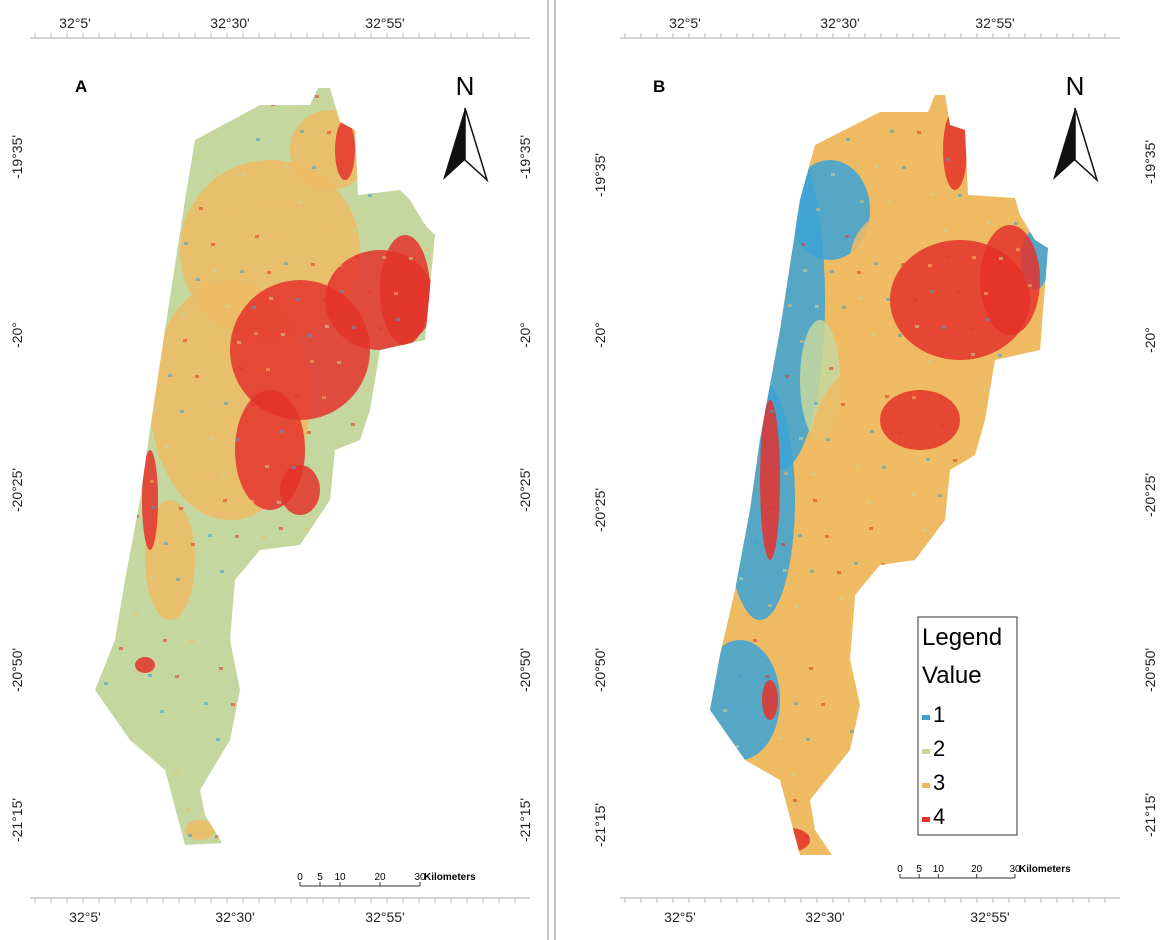  What do you see at coordinates (939, 714) in the screenshot?
I see `legend-label: 1` at bounding box center [939, 714].